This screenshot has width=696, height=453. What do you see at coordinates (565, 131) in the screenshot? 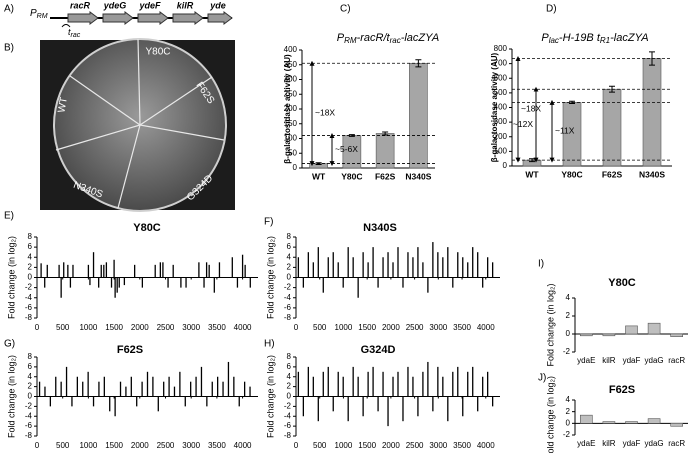
I see `fold-label: ~11X` at bounding box center [565, 131].